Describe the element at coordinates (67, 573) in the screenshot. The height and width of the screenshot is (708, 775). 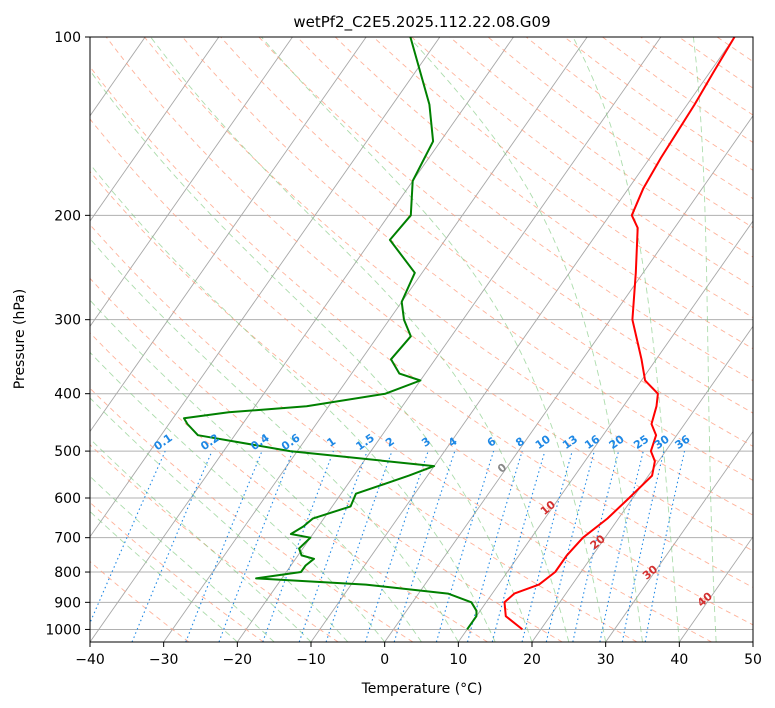
I see `y-tick-label: 800` at that location.